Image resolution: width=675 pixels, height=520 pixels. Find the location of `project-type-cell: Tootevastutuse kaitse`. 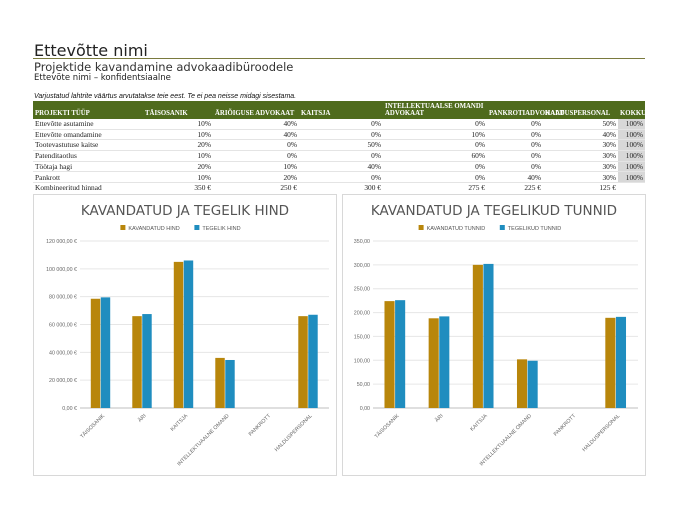

project-type-cell: Tootevastutuse kaitse is located at coordinates (88, 145).